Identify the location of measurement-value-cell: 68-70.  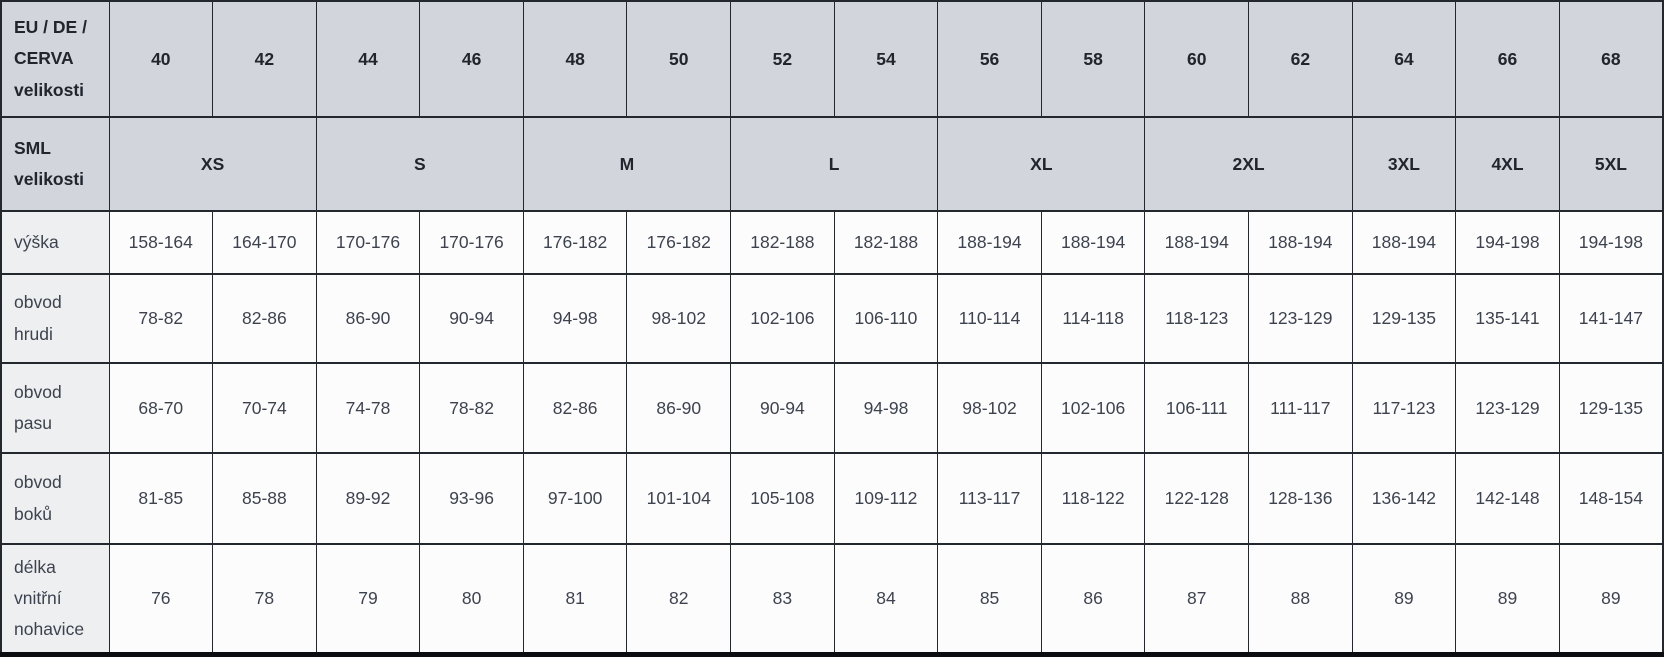
(161, 408).